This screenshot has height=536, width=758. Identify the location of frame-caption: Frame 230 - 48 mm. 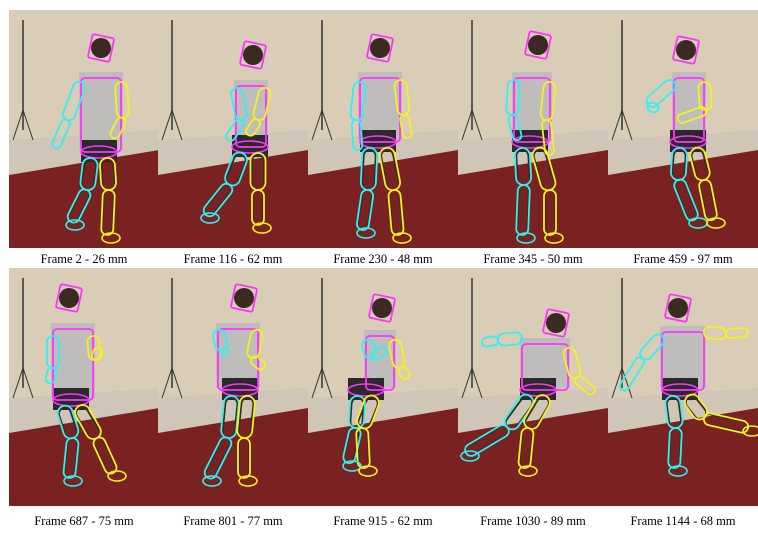
(383, 259).